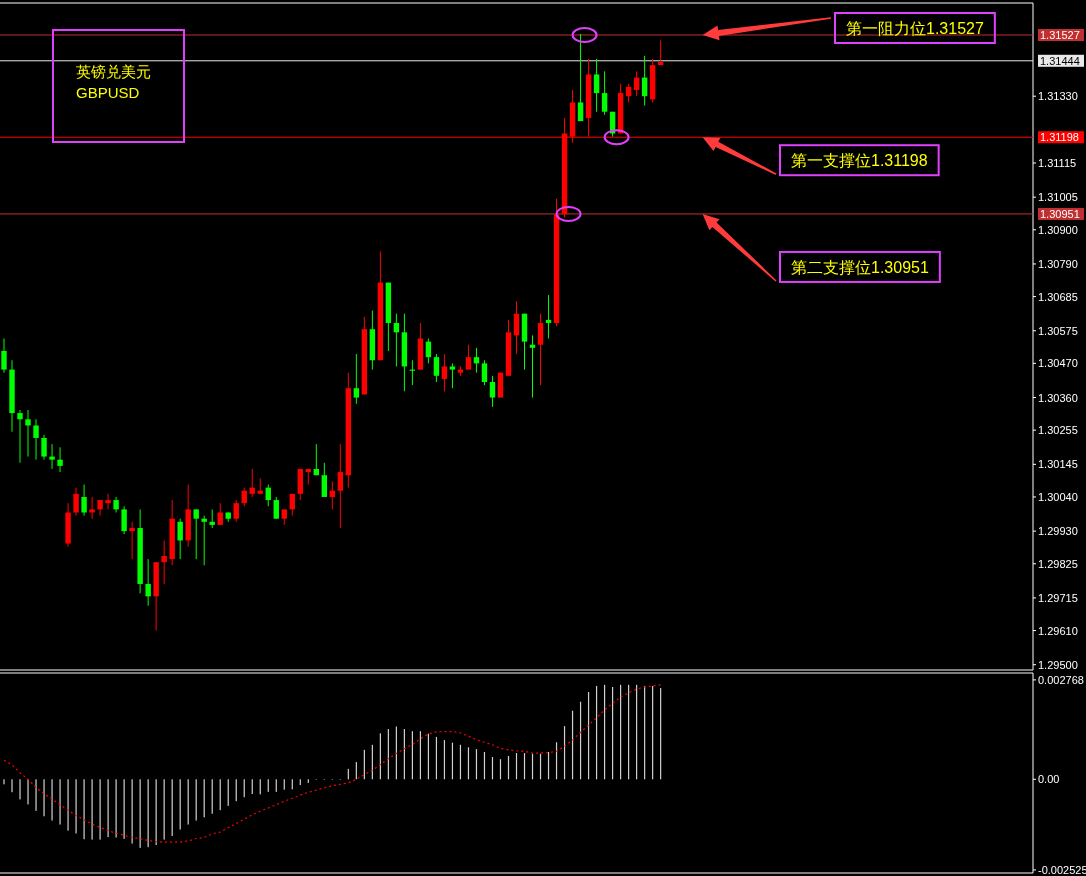  I want to click on y-tick-label: 1.29930, so click(1058, 531).